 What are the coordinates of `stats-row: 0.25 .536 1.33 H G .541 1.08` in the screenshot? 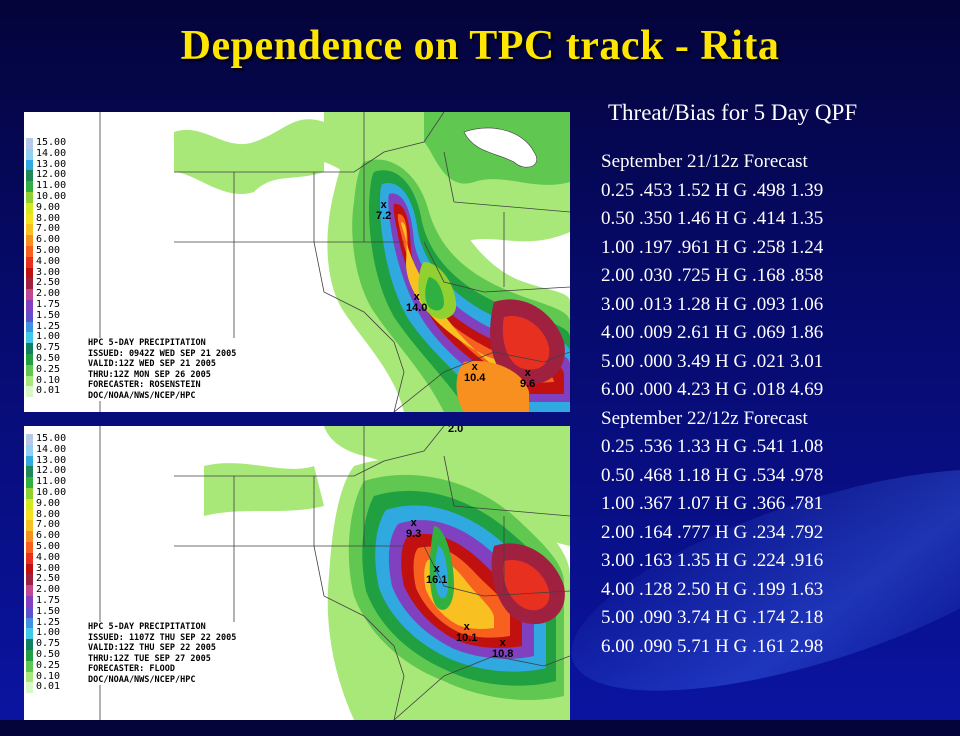 It's located at (712, 446).